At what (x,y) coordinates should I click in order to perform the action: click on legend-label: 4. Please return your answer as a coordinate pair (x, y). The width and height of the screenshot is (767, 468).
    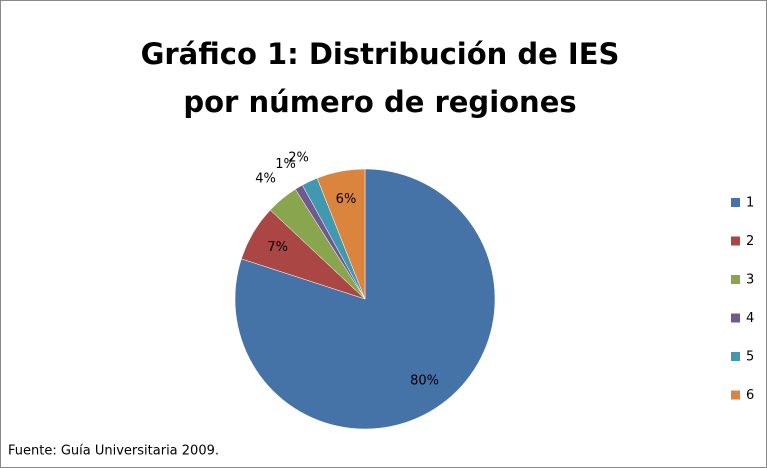
    Looking at the image, I should click on (750, 318).